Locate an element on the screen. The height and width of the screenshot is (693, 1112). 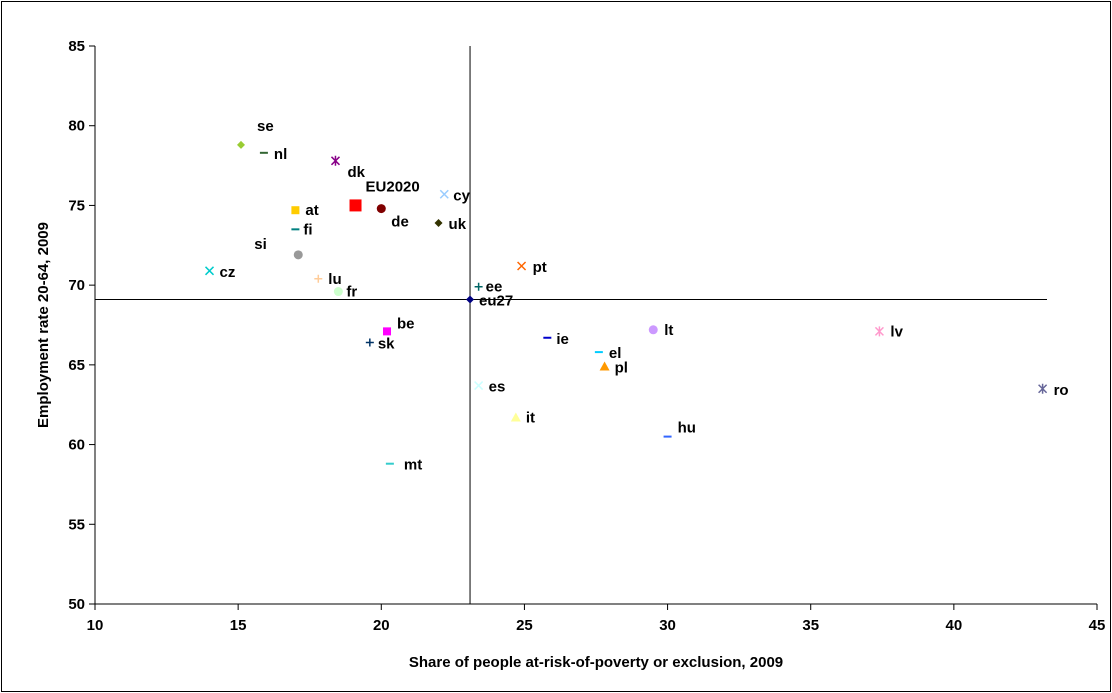
marker-si is located at coordinates (298, 255).